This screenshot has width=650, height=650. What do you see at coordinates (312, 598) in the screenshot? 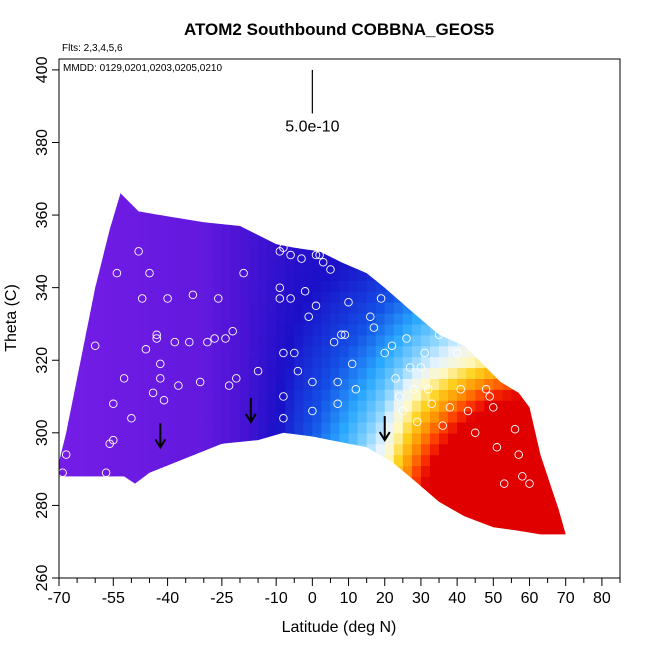
I see `x-tick-label: 0` at bounding box center [312, 598].